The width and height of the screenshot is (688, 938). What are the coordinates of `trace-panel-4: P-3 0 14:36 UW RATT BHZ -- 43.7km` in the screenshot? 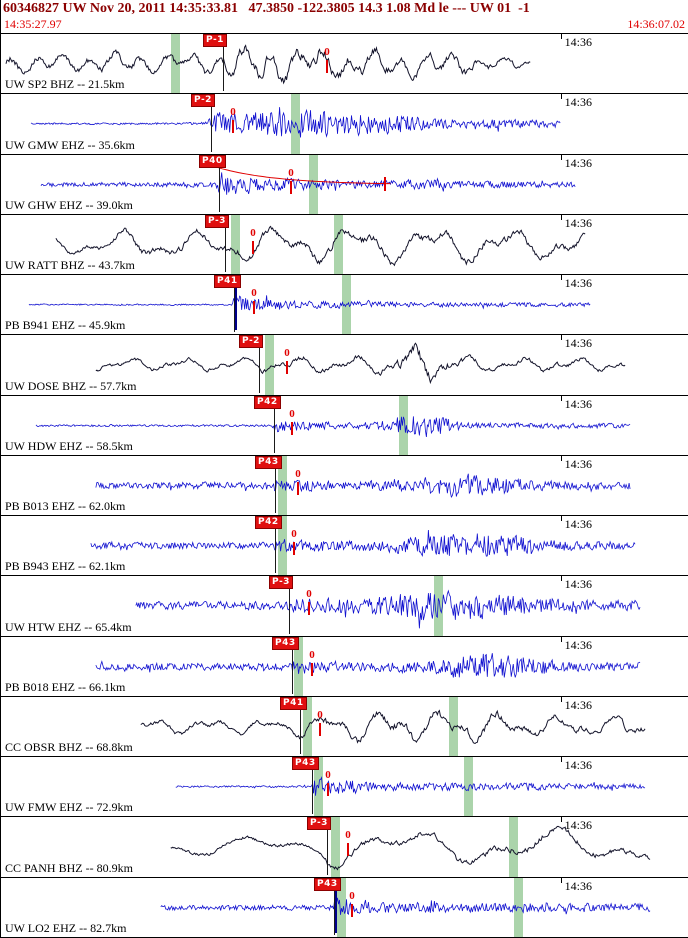 It's located at (344, 244).